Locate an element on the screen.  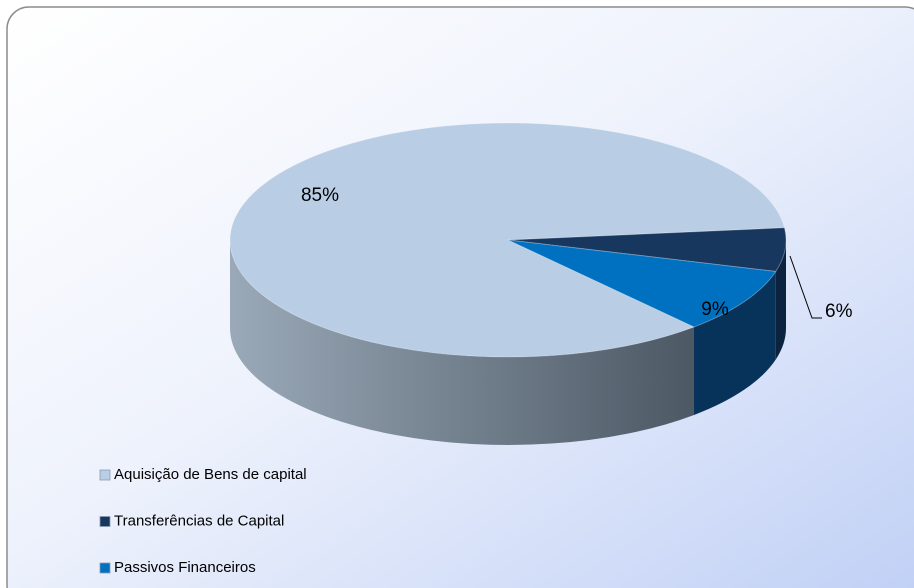
legend-label: Passivos Financeiros is located at coordinates (185, 567).